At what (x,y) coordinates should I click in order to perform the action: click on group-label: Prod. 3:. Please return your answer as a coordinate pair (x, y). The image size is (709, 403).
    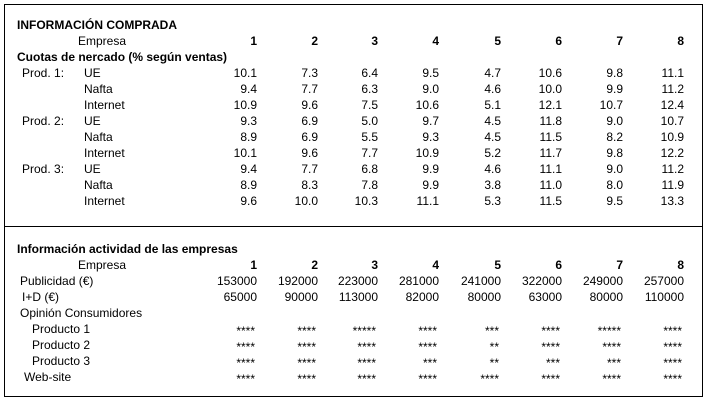
    Looking at the image, I should click on (43, 169).